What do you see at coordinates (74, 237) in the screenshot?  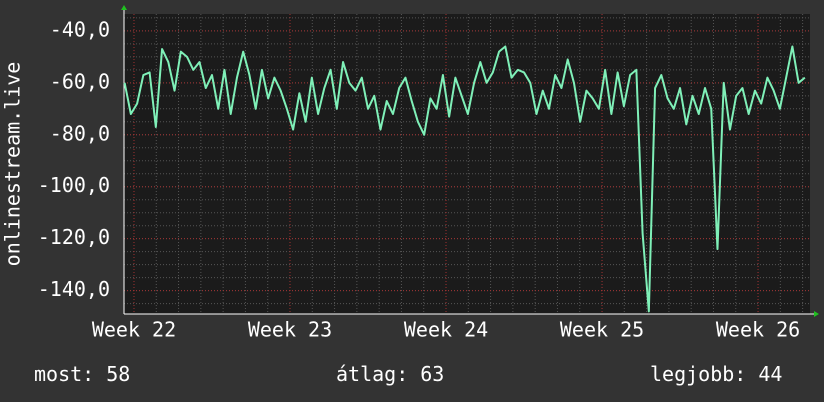 I see `y-tick-label: -120,0` at bounding box center [74, 237].